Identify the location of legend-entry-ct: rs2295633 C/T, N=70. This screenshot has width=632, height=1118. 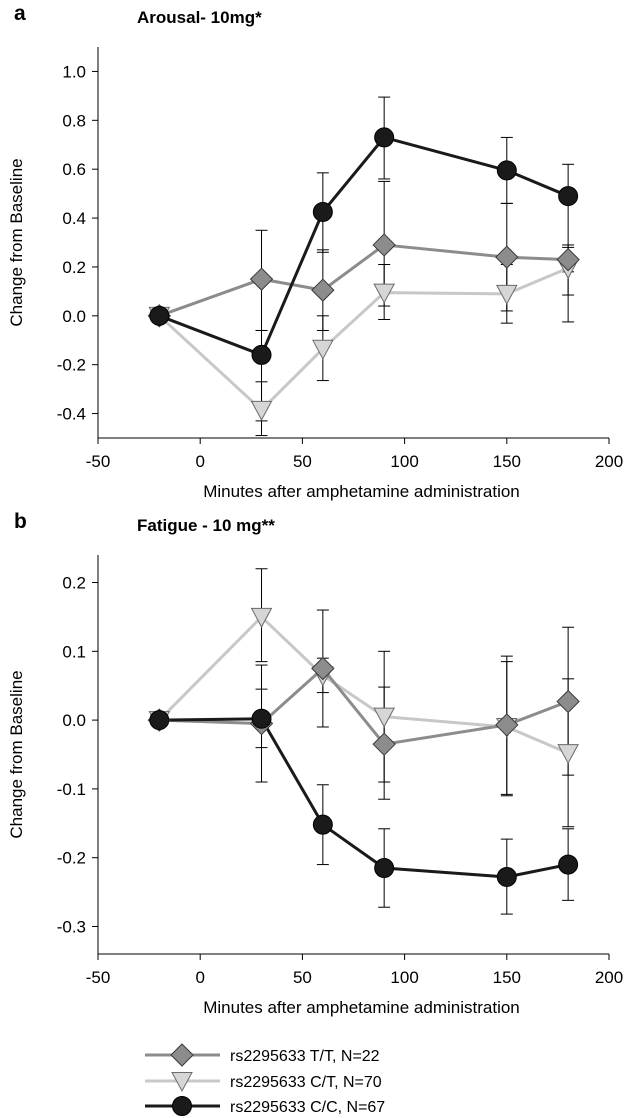
(263, 1082).